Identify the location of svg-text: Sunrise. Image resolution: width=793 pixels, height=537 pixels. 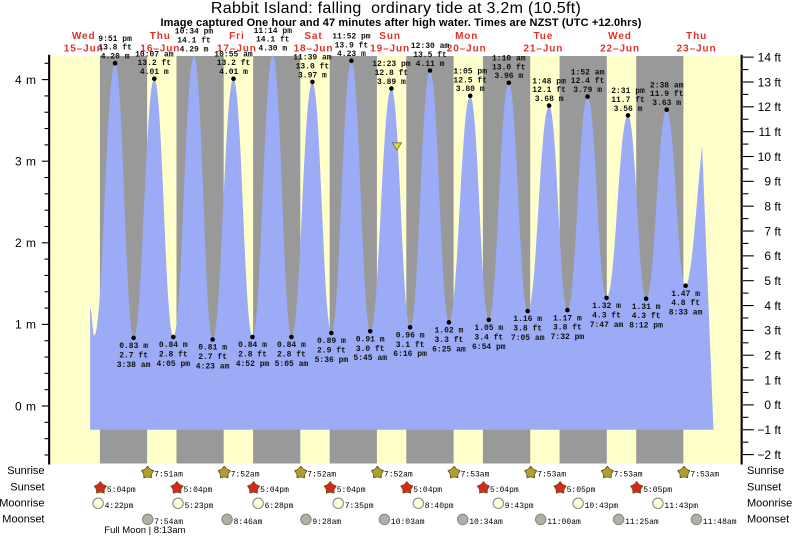
(25, 471).